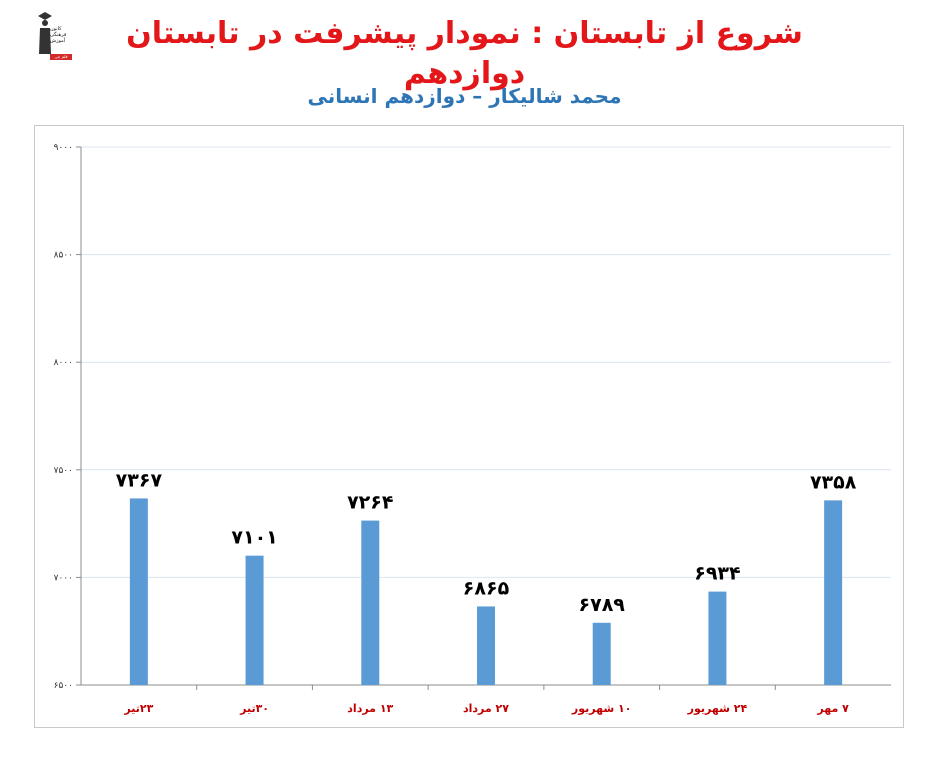  What do you see at coordinates (63, 363) in the screenshot?
I see `y-tick-label: ۸۰۰۰` at bounding box center [63, 363].